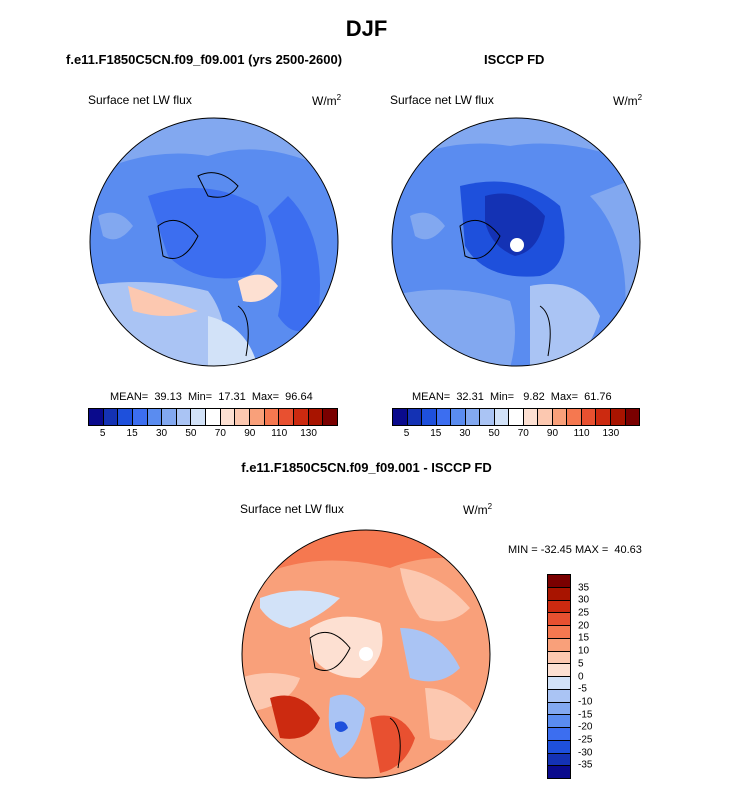 The image size is (733, 788). What do you see at coordinates (585, 740) in the screenshot?
I see `colorbar-tick-label: -25` at bounding box center [585, 740].